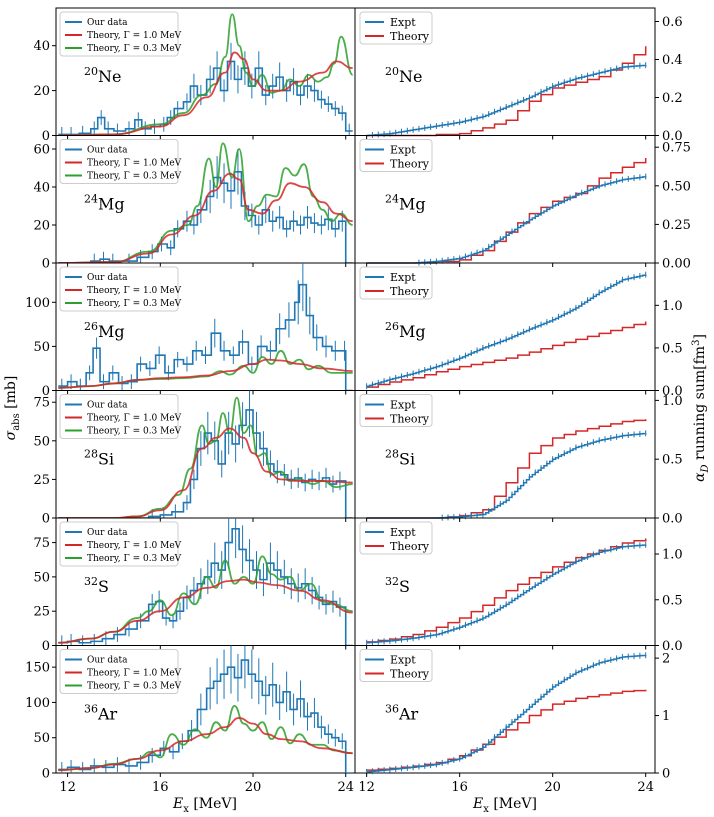 This screenshot has height=817, width=714. I want to click on right-nucleus-label: 32S, so click(397, 585).